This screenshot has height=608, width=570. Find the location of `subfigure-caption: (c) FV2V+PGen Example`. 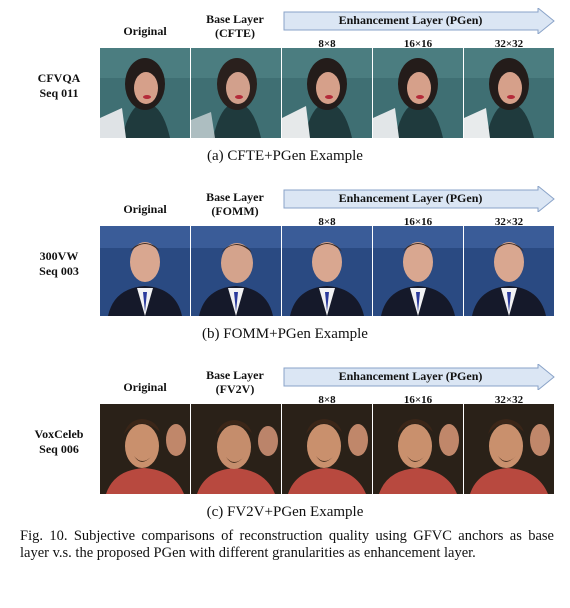

subfigure-caption: (c) FV2V+PGen Example is located at coordinates (285, 512).